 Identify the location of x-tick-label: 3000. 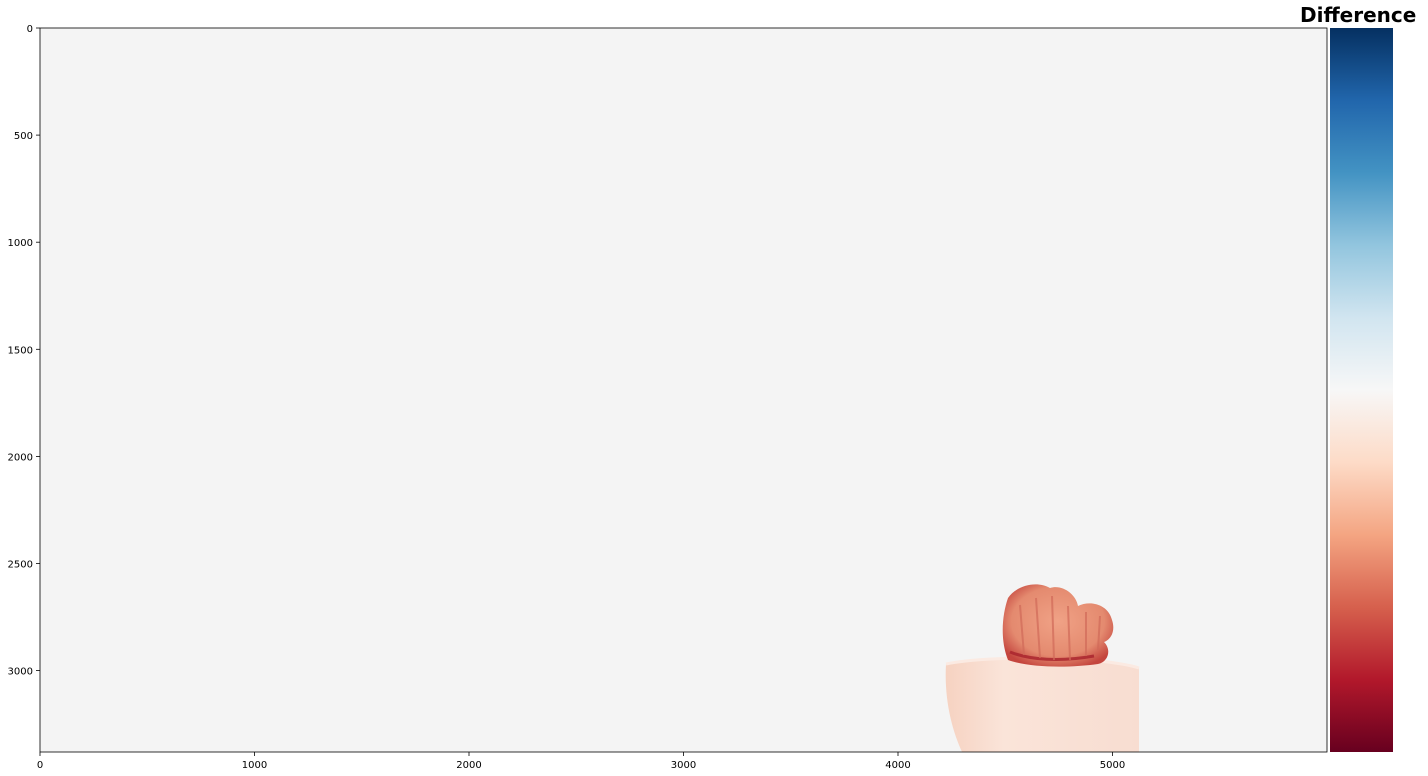
(683, 765).